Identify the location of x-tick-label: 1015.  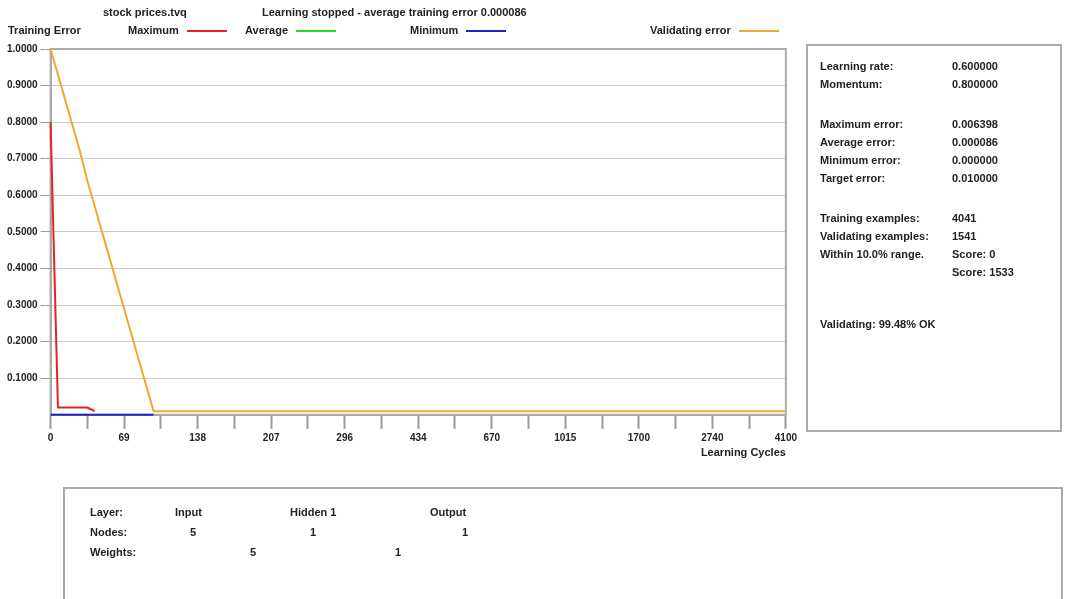
(565, 437).